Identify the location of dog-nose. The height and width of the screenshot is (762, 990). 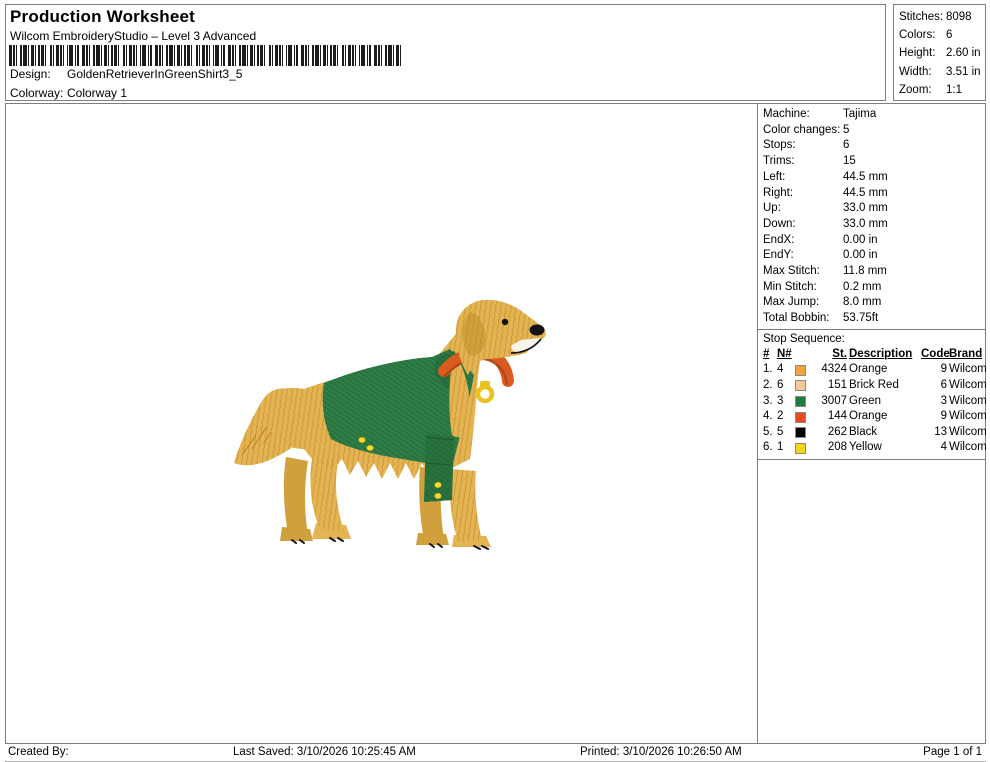
(537, 330).